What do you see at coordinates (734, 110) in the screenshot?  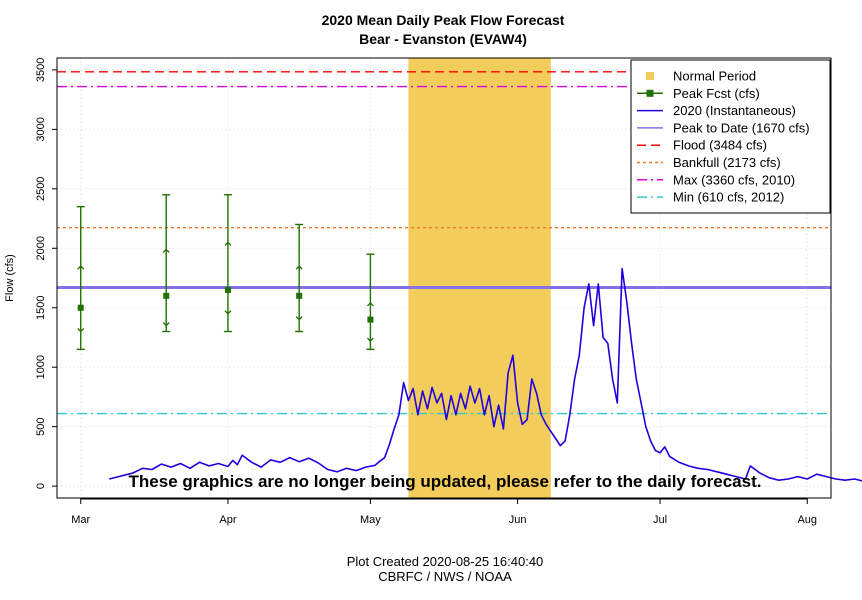 I see `legend-label: 2020 (Instantaneous)` at bounding box center [734, 110].